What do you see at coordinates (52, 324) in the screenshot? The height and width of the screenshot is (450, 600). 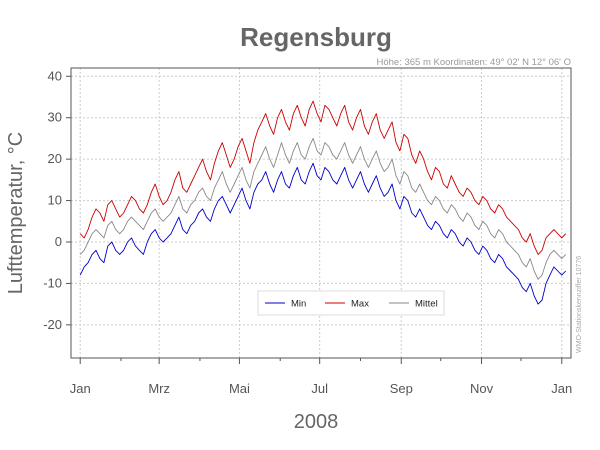 I see `y-tick-label: -20` at bounding box center [52, 324].